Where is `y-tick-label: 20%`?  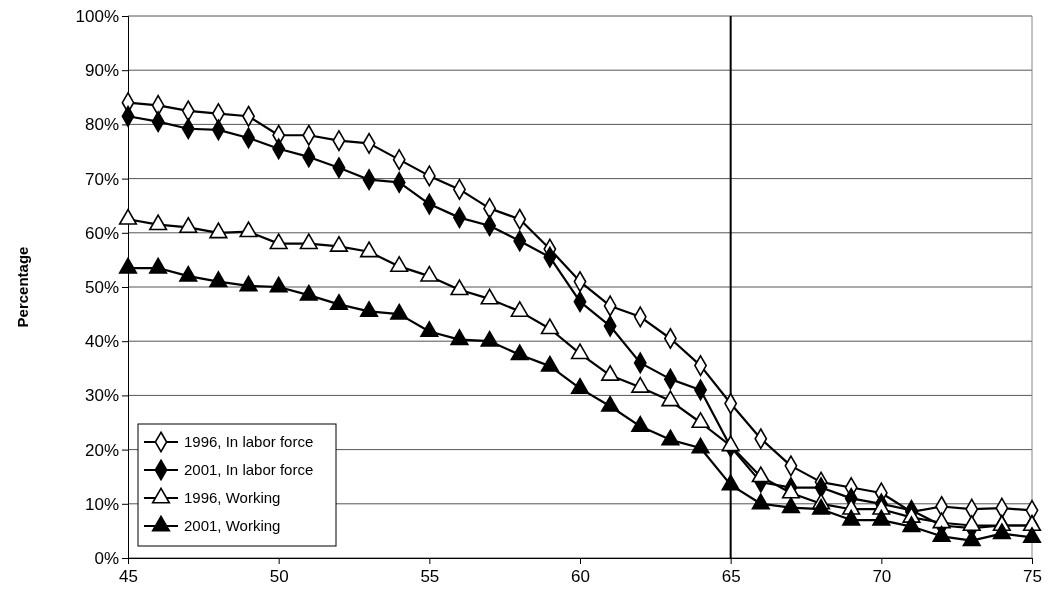 y-tick-label: 20% is located at coordinates (101, 450).